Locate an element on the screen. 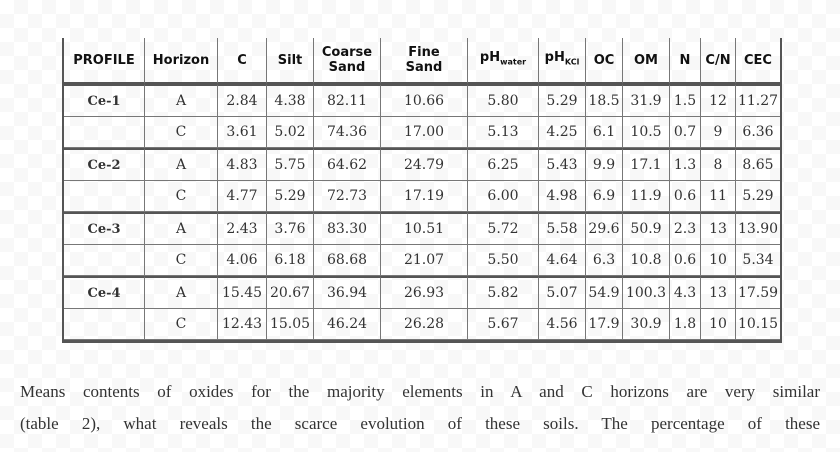 The image size is (840, 452). cell-fine-sand: 10.51 is located at coordinates (424, 228).